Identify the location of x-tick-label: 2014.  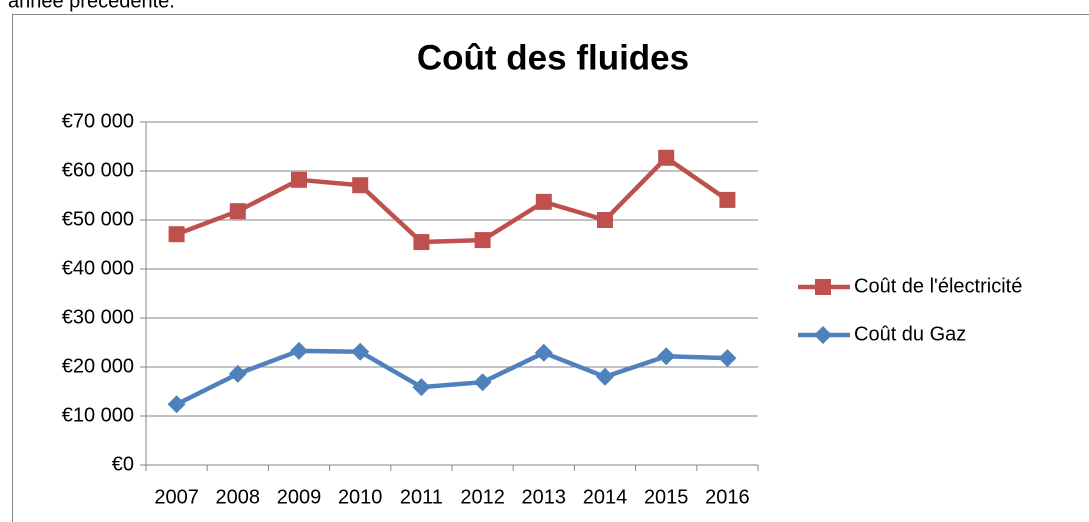
(605, 497).